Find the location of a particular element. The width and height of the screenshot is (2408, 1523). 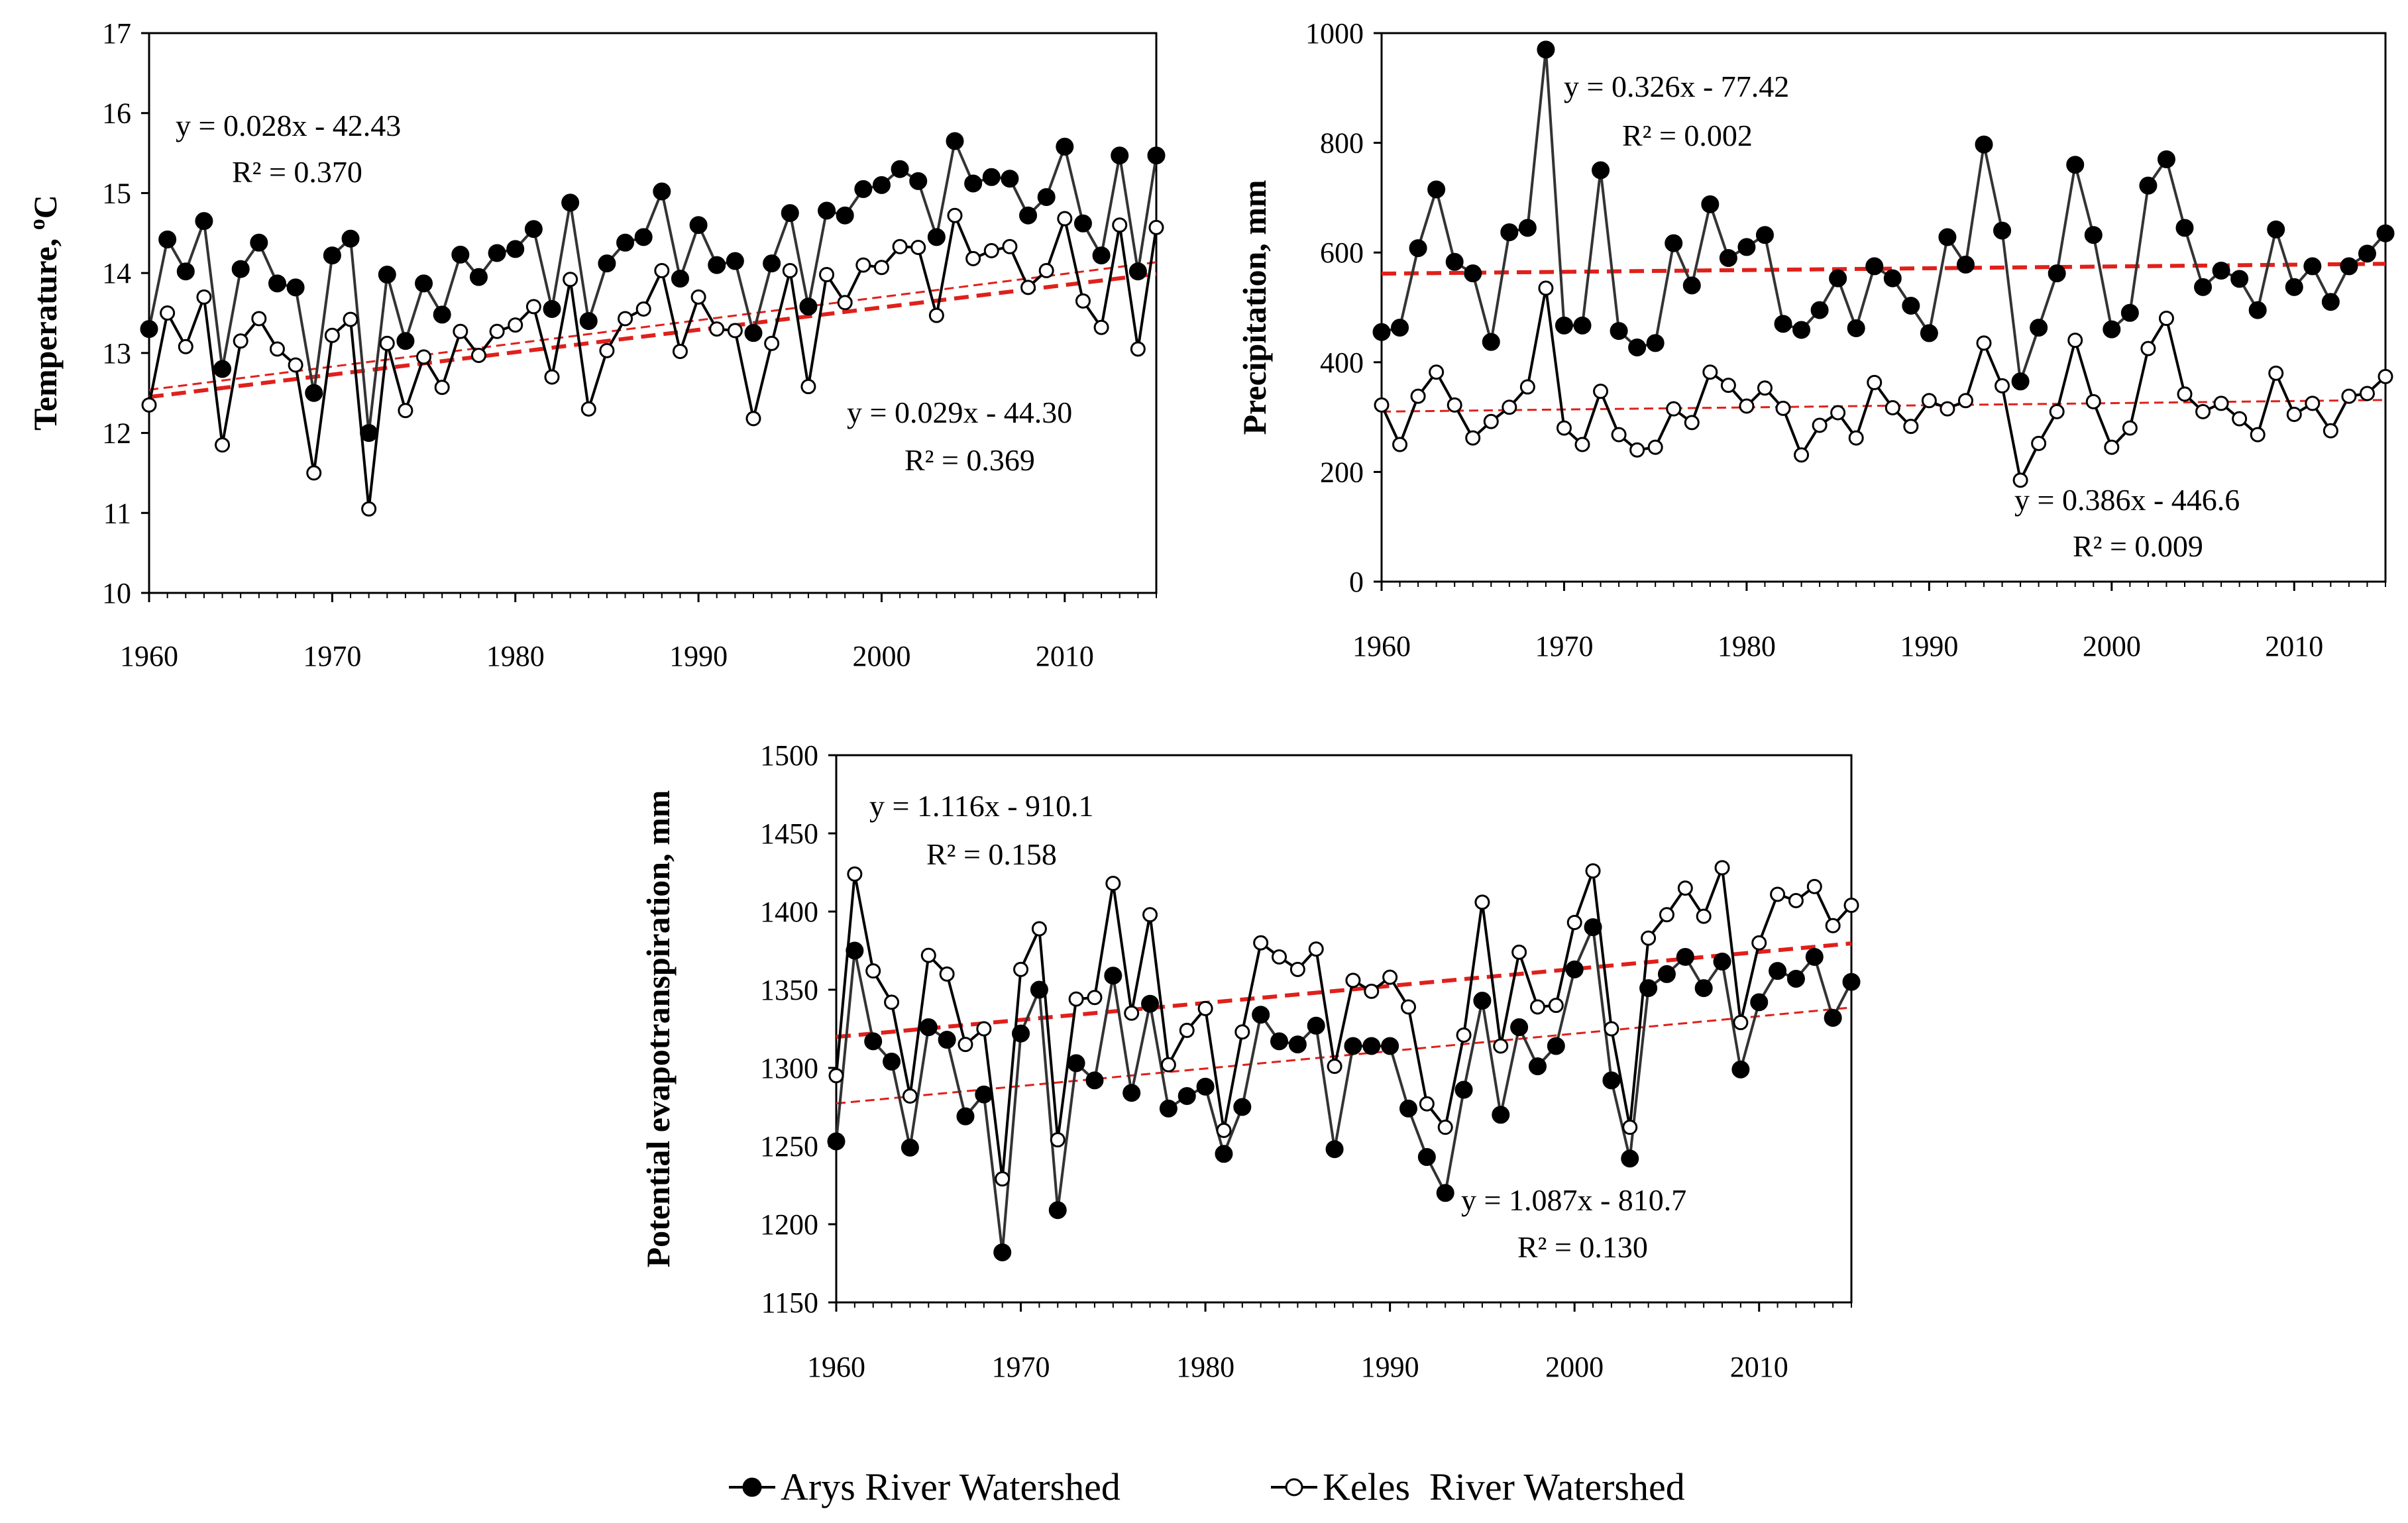

temperature-ytick-label: 16 is located at coordinates (116, 113).